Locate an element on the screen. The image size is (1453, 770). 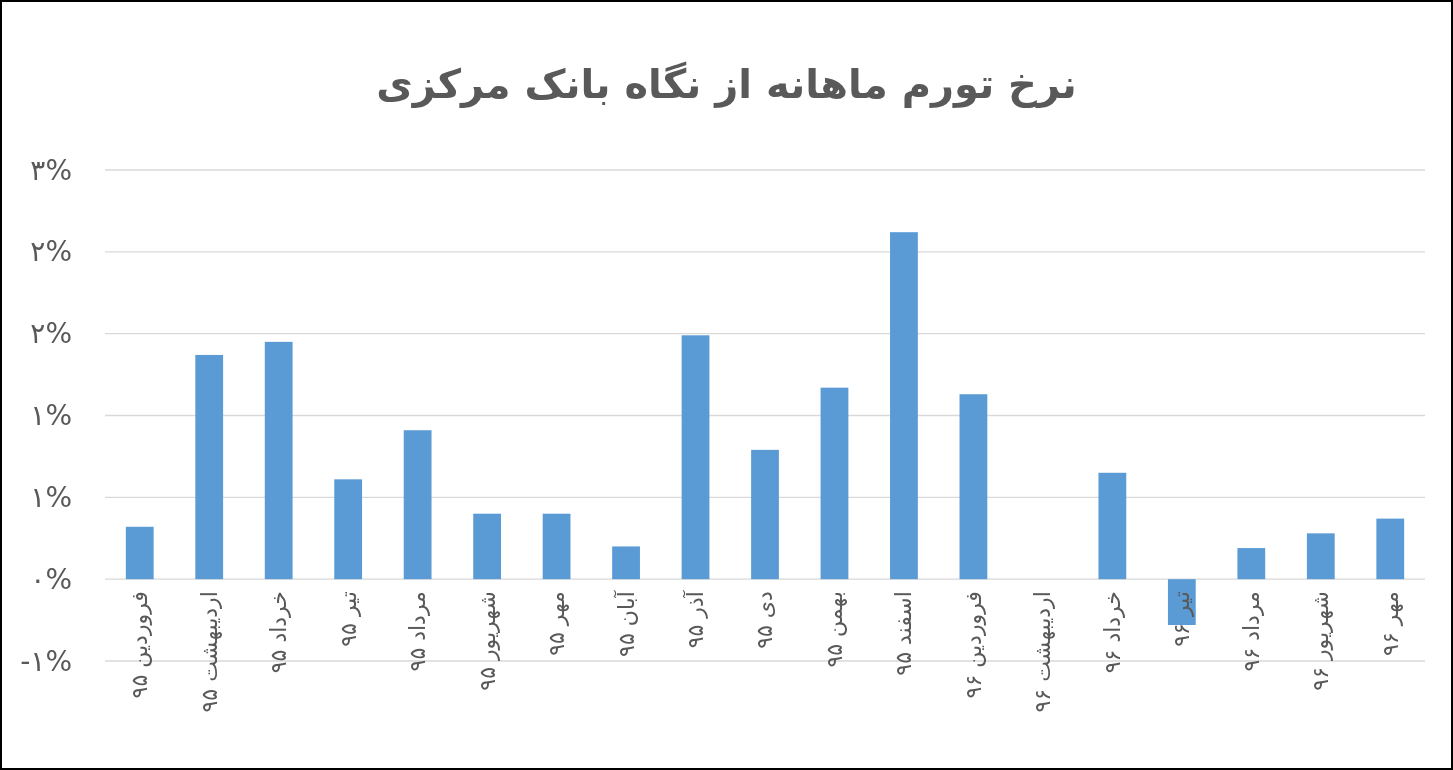
x-tick-label: تیر ۹۵ is located at coordinates (348, 619).